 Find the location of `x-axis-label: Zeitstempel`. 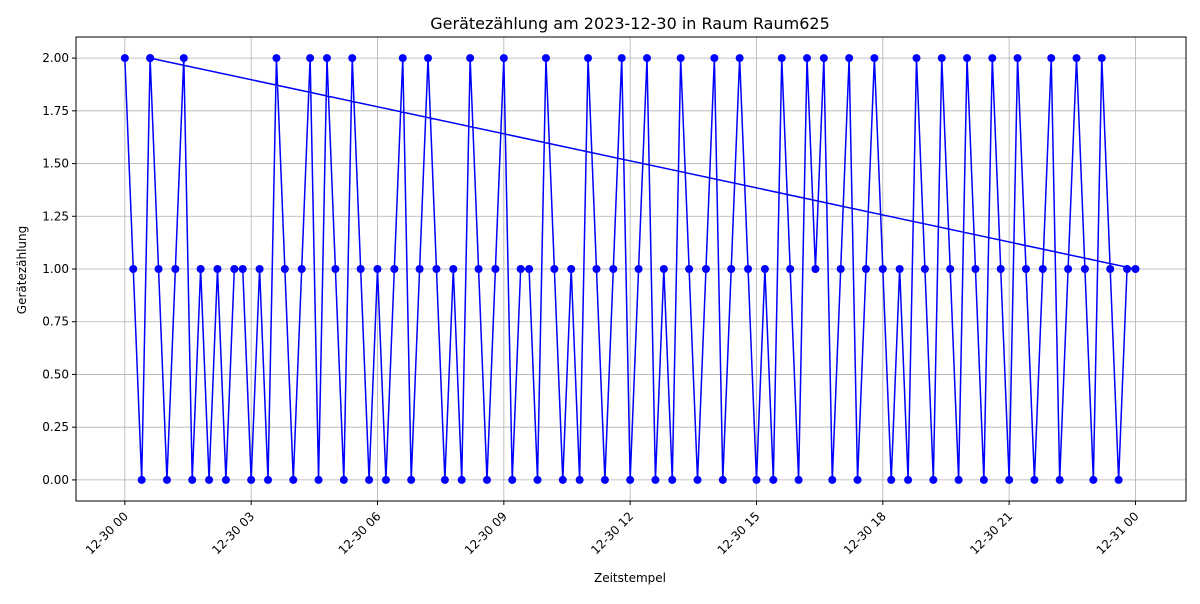

x-axis-label: Zeitstempel is located at coordinates (630, 578).